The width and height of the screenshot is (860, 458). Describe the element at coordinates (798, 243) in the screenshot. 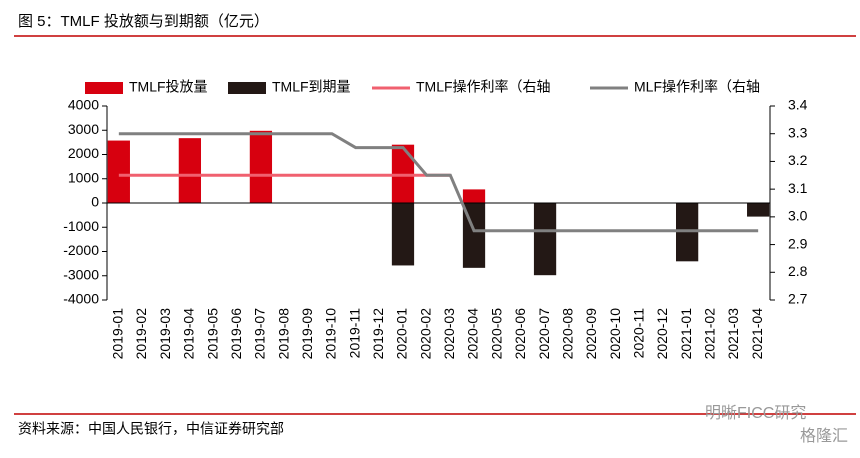

I see `y2-tick-label: 2.9` at that location.